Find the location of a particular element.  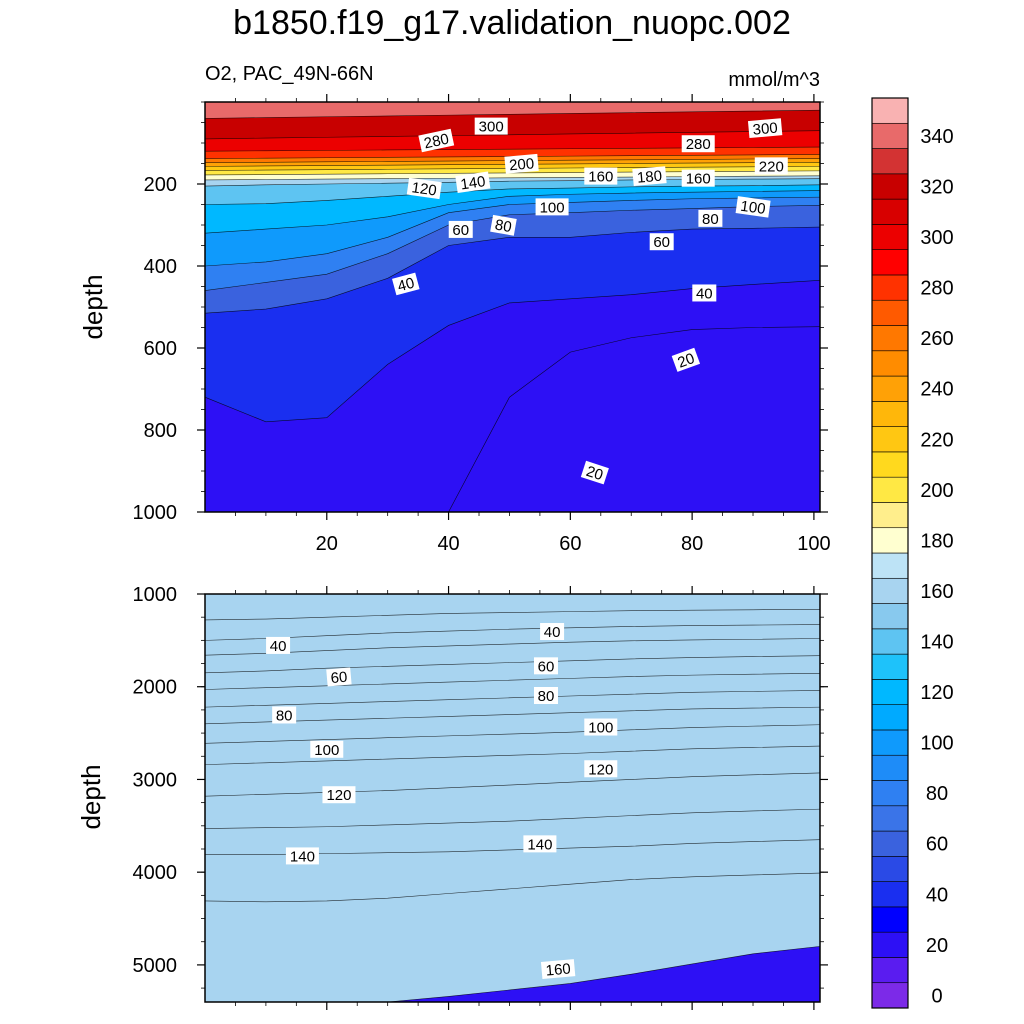

y-tick-label: 4000 is located at coordinates (155, 873).